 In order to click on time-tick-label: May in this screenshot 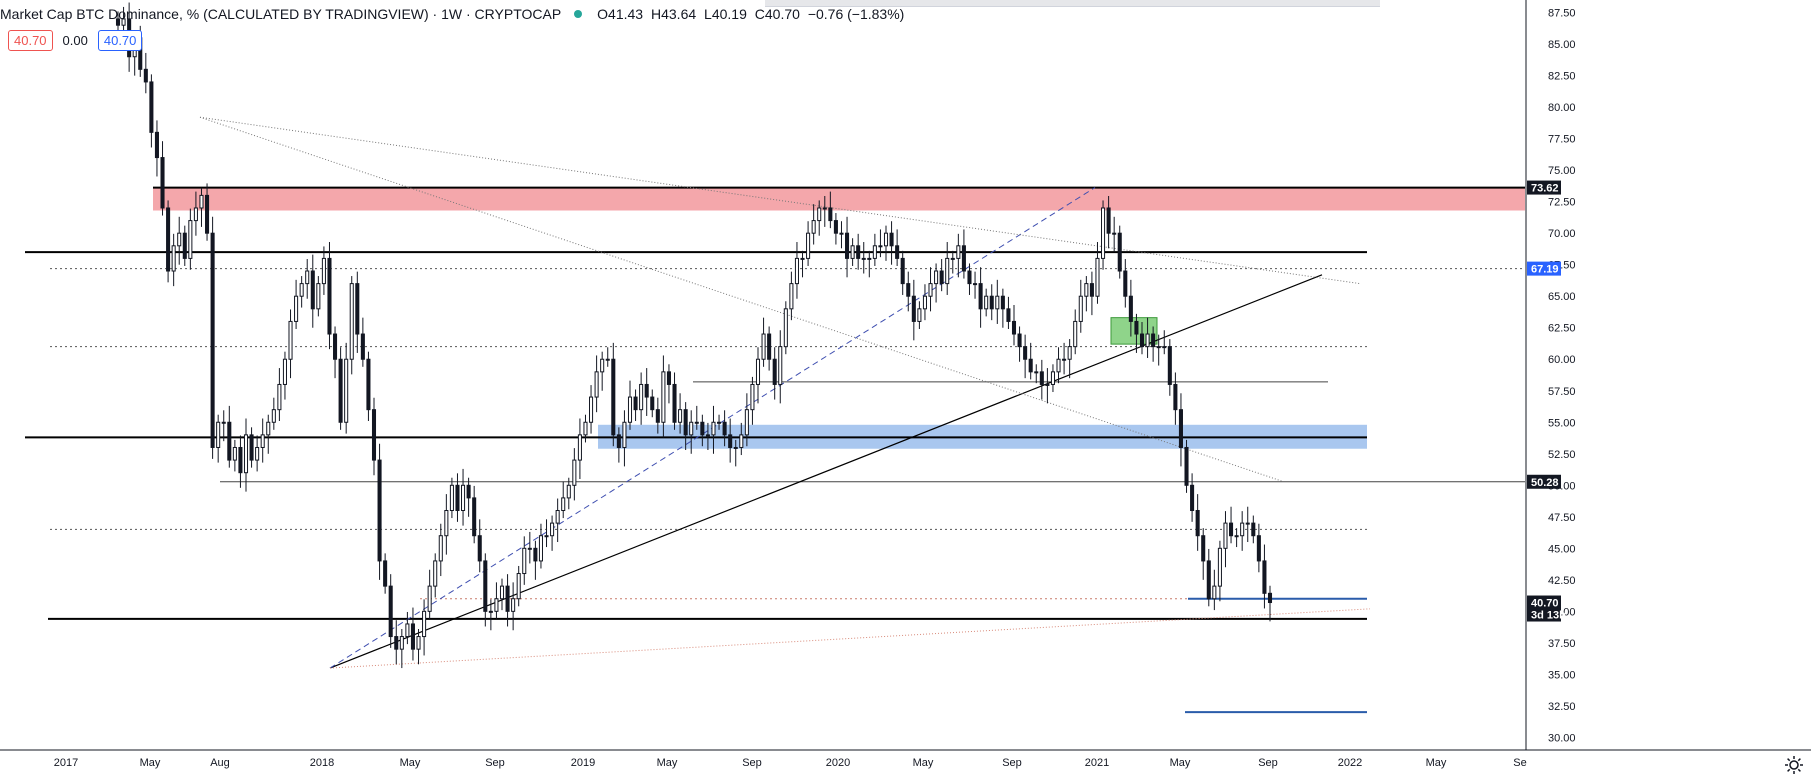, I will do `click(410, 763)`.